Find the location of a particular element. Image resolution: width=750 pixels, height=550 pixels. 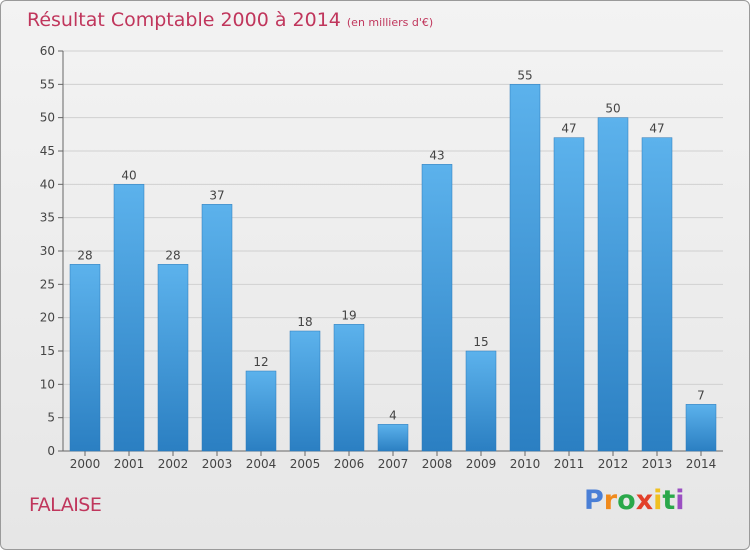

x-tick-label-2000: 2000 is located at coordinates (85, 464).